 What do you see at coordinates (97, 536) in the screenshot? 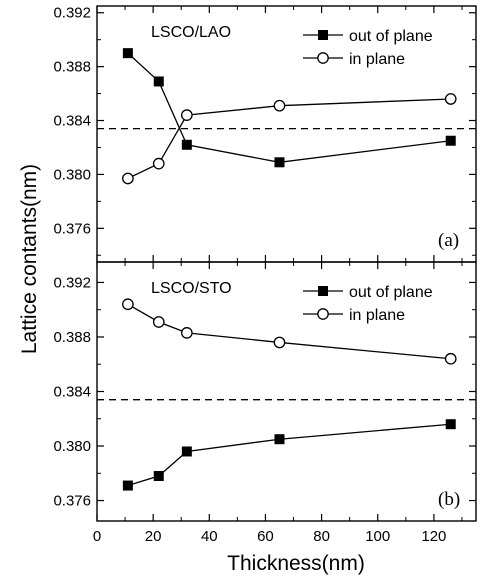
I see `x-tick-label: 0` at bounding box center [97, 536].